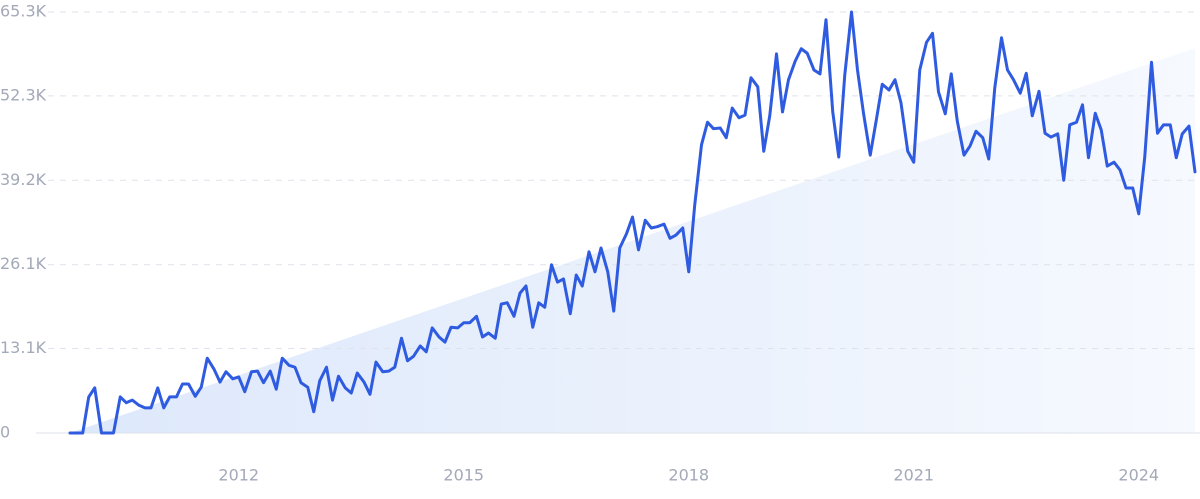 This screenshot has height=499, width=1200. What do you see at coordinates (23, 179) in the screenshot?
I see `y-tick-label: 39.2K` at bounding box center [23, 179].